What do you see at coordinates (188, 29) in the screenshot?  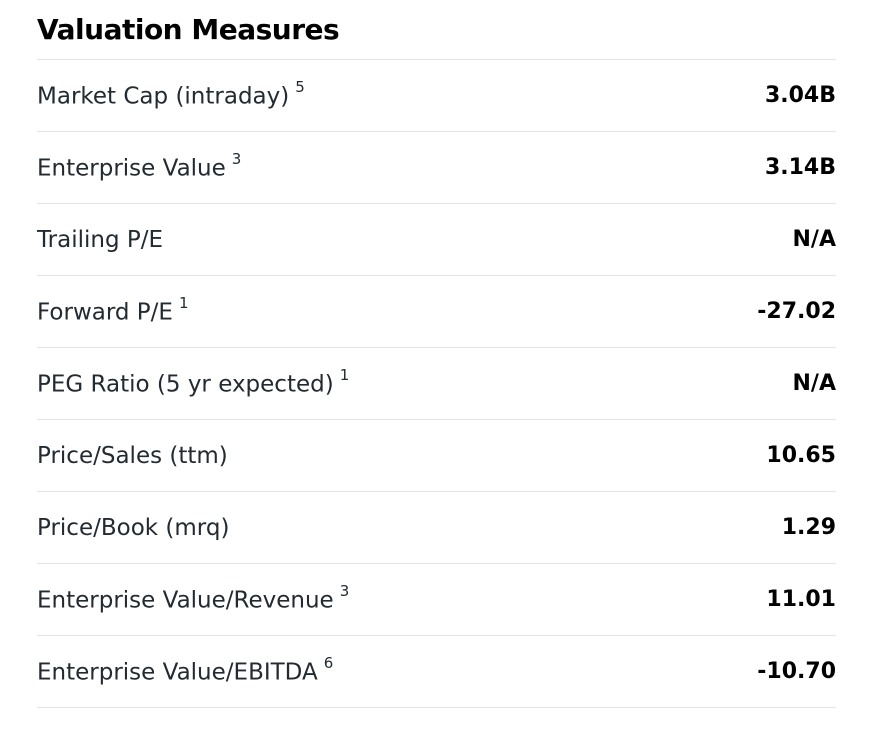 I see `section-title: Valuation Measures` at bounding box center [188, 29].